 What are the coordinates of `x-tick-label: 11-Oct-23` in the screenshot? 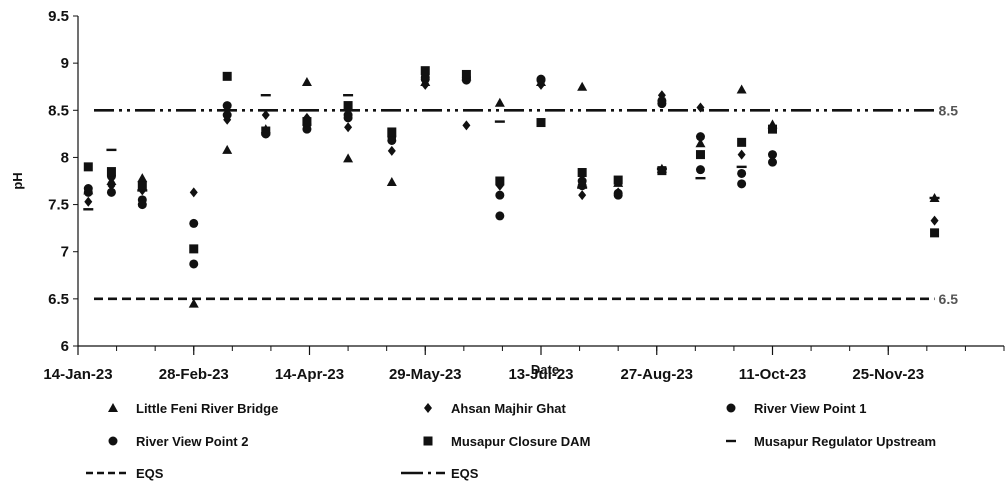 It's located at (773, 374).